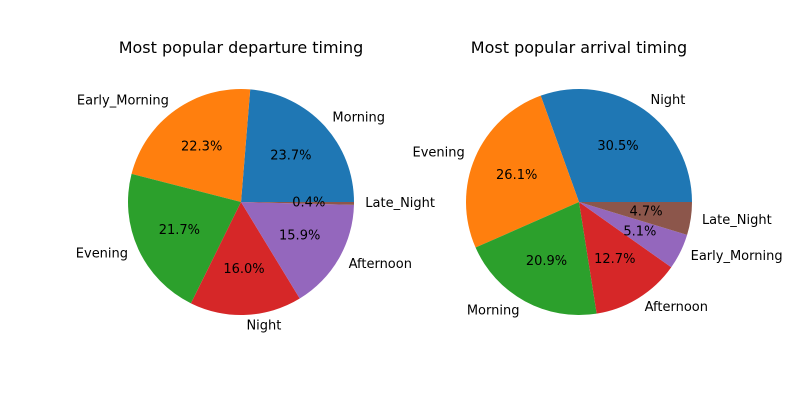 The image size is (800, 400). I want to click on departure-label-late-night: Late_Night, so click(400, 203).